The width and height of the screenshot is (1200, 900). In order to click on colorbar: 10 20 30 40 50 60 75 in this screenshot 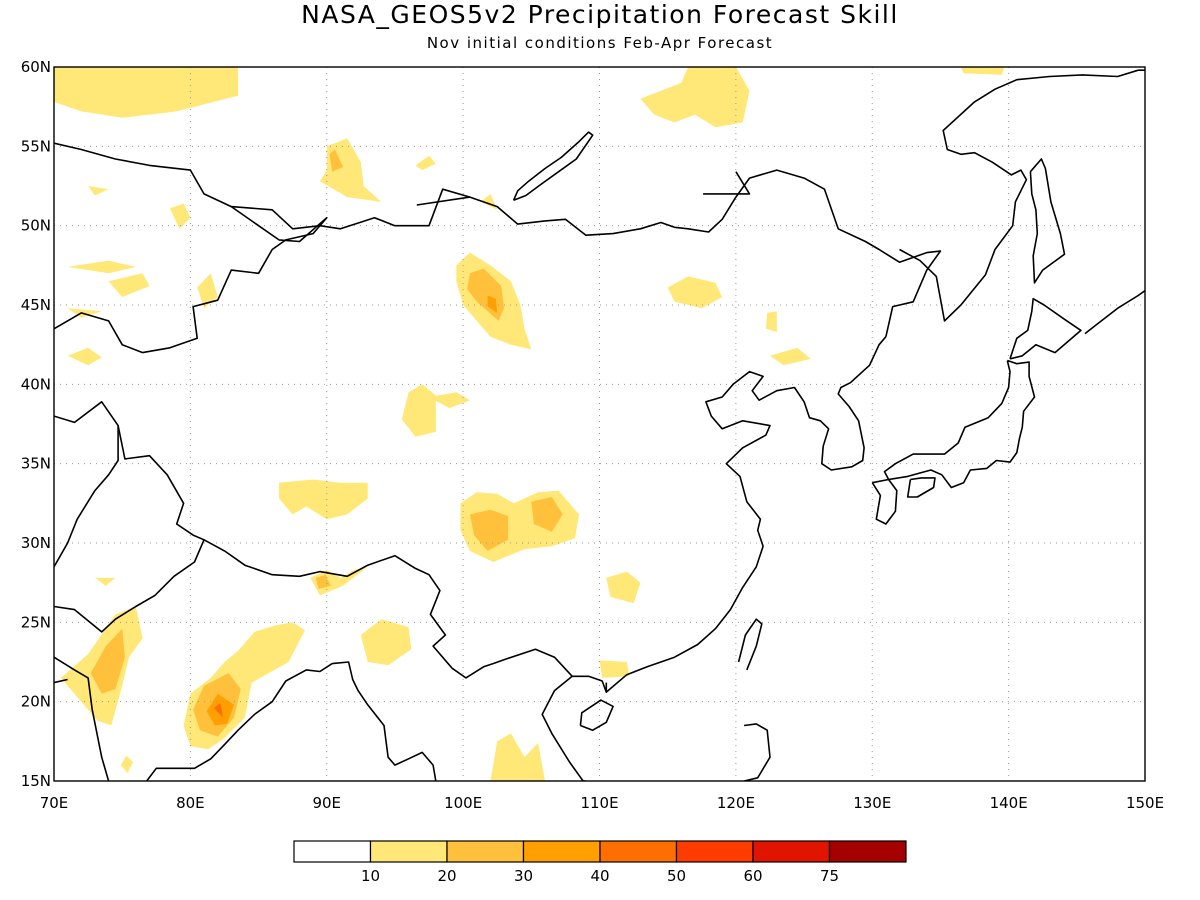, I will do `click(600, 862)`.